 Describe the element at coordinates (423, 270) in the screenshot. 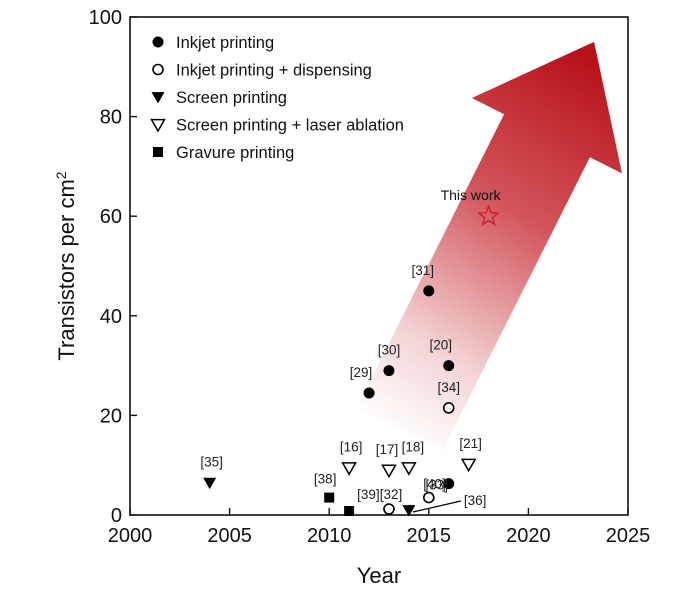

I see `data-label: [31]` at that location.